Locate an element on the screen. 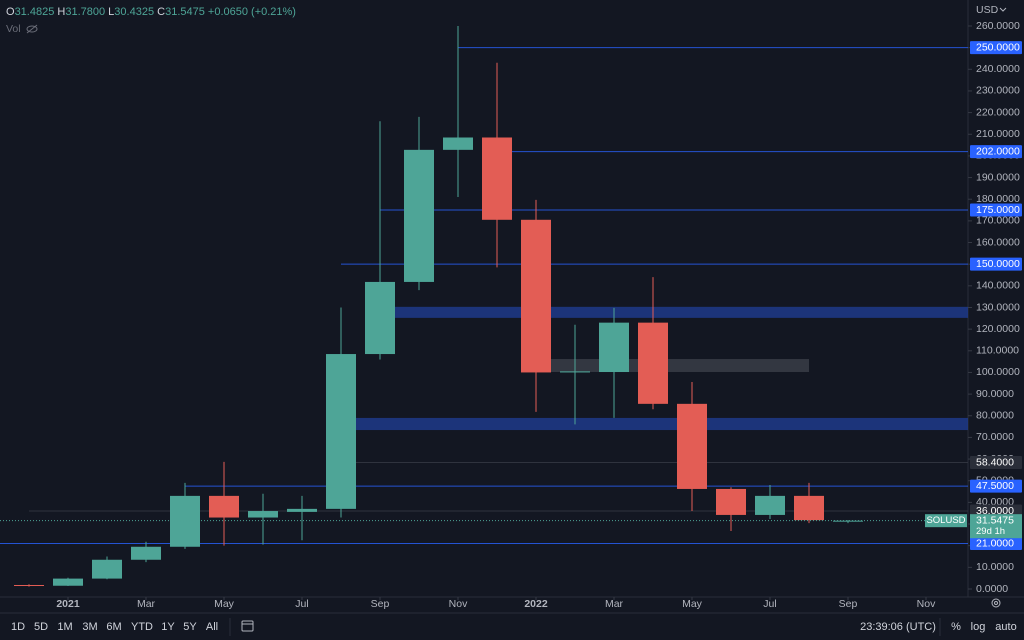  y-tick-label: 90.0000 is located at coordinates (995, 394).